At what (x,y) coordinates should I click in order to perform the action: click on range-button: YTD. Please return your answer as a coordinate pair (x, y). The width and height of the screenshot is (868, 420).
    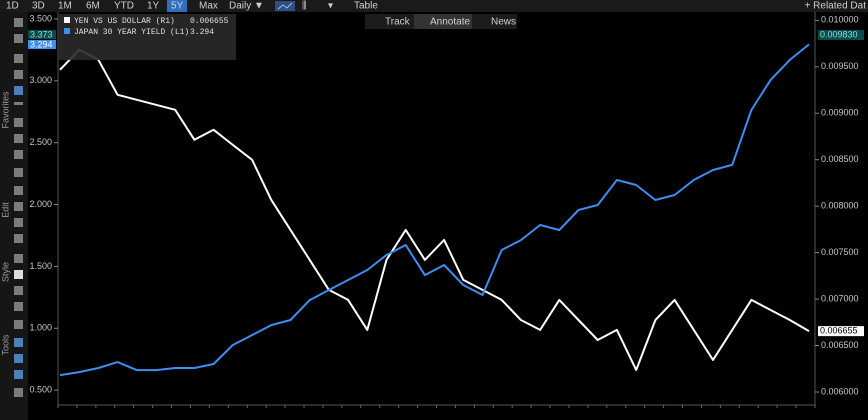
    Looking at the image, I should click on (124, 6).